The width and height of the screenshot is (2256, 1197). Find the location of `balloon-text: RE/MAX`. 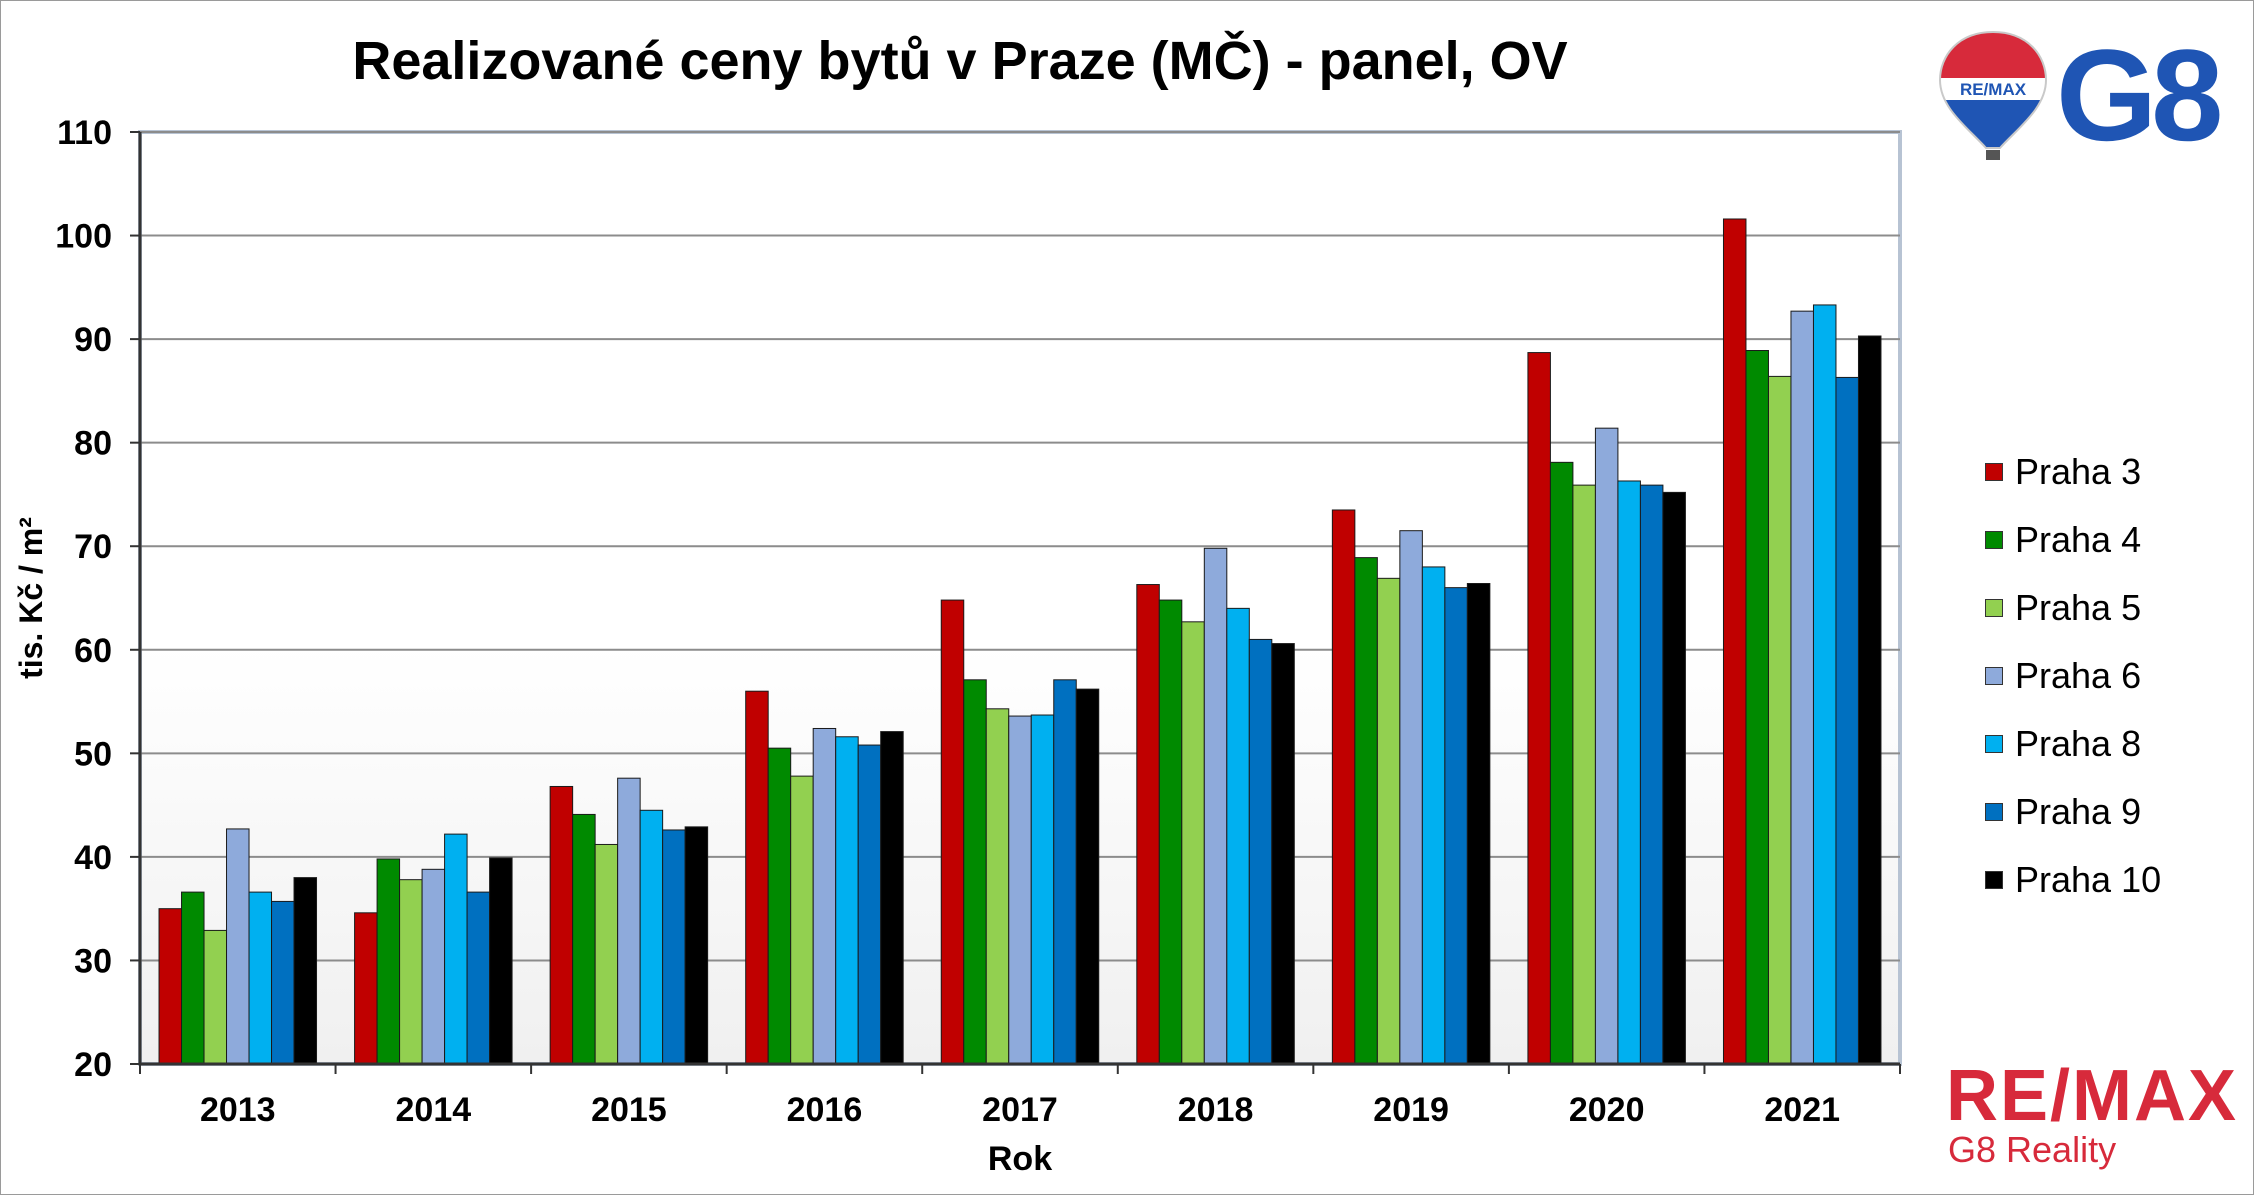

balloon-text: RE/MAX is located at coordinates (1993, 89).